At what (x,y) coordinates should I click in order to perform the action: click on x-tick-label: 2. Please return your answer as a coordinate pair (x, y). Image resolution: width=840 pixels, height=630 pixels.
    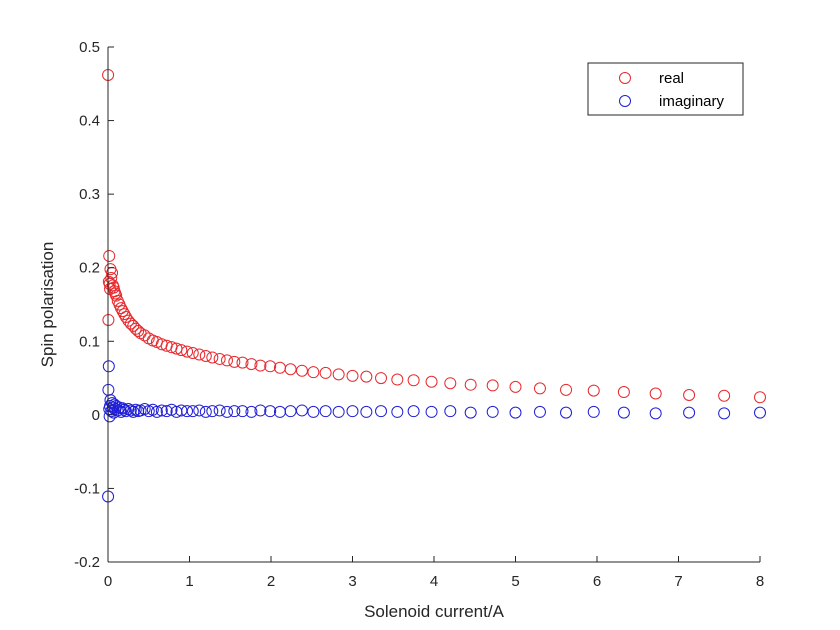
    Looking at the image, I should click on (271, 581).